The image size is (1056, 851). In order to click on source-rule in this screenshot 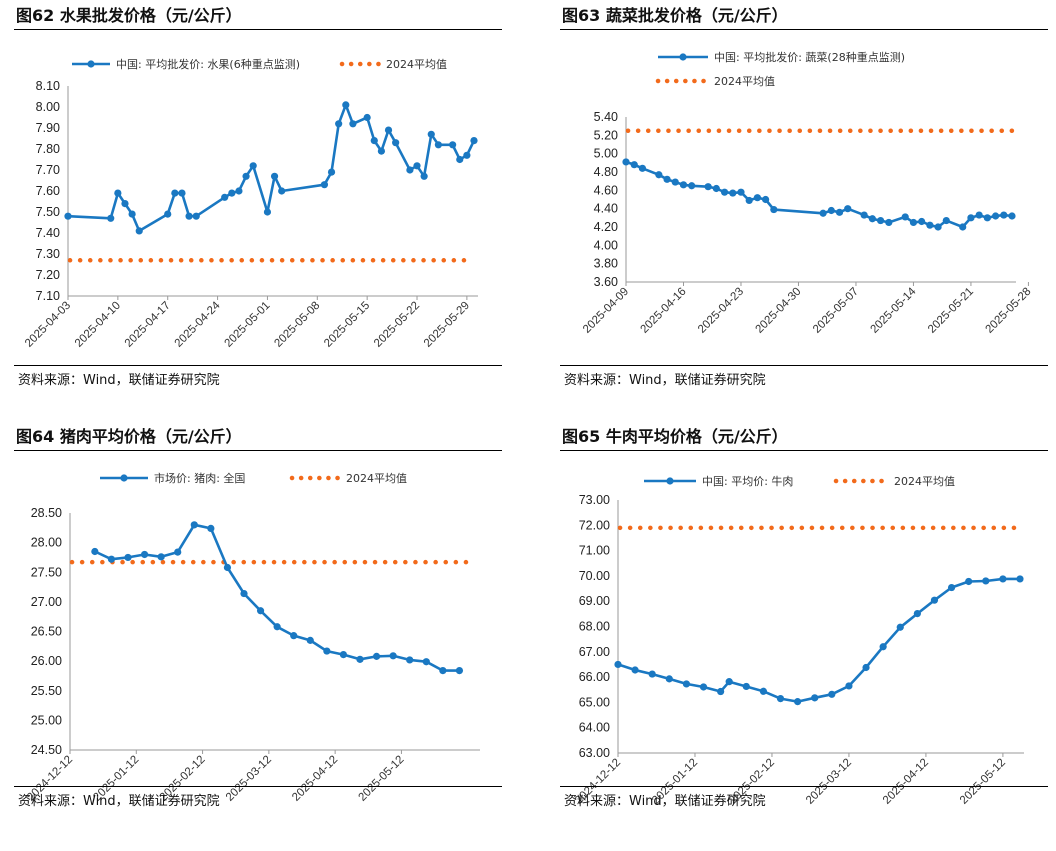, I will do `click(804, 786)`.